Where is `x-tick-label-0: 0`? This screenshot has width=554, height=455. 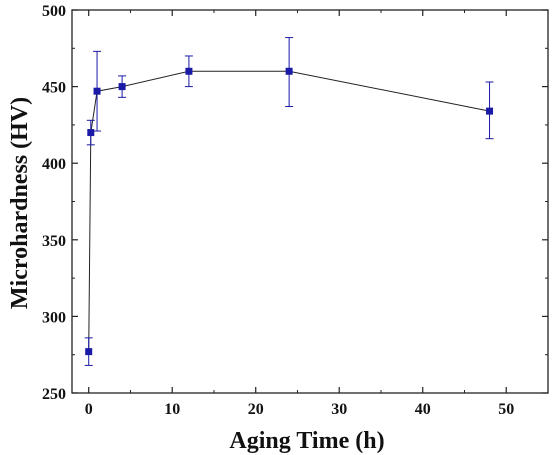 x-tick-label-0: 0 is located at coordinates (89, 409).